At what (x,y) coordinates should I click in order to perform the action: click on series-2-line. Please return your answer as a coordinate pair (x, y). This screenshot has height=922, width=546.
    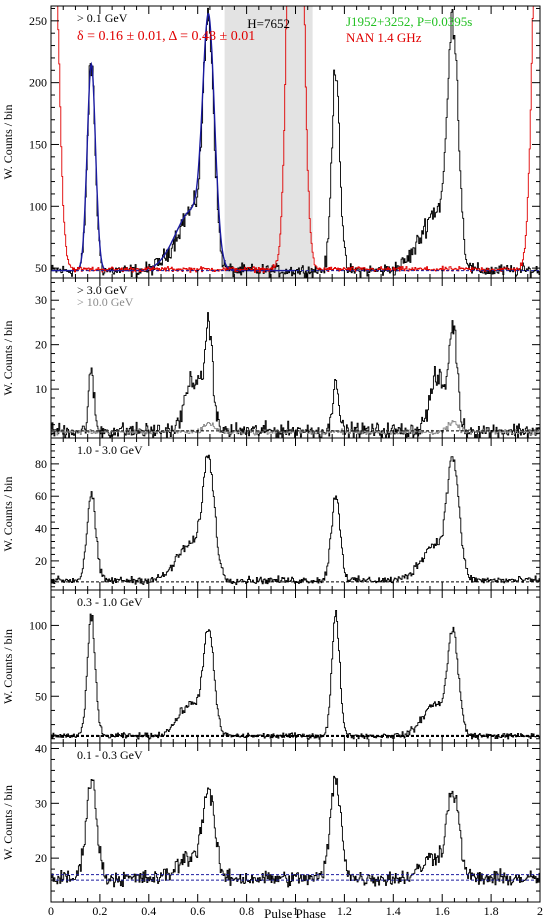
    Looking at the image, I should click on (295, 428).